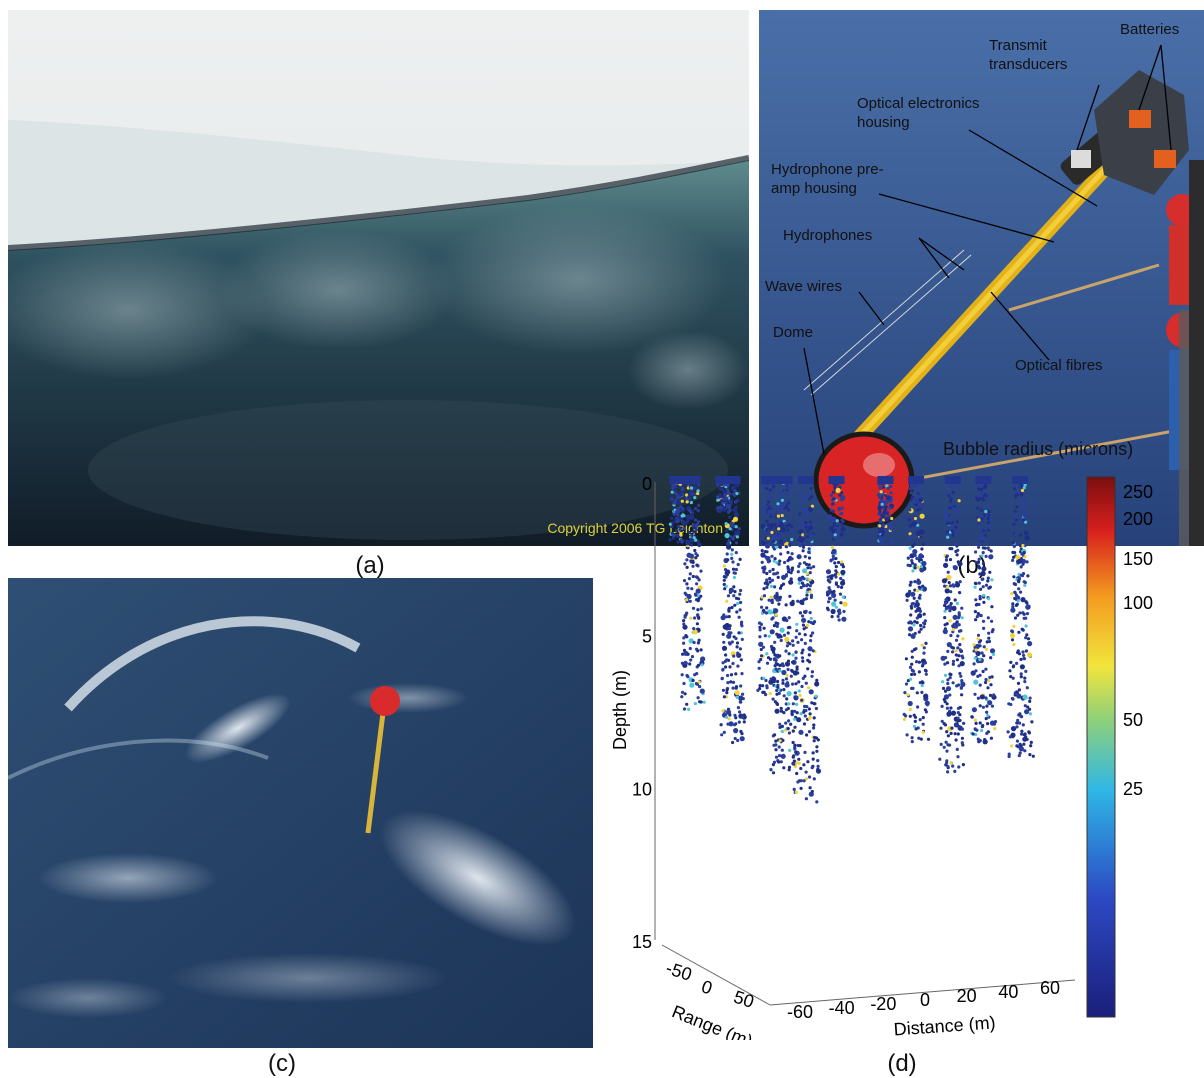  Describe the element at coordinates (883, 1004) in the screenshot. I see `distance-tick-label: -20` at that location.